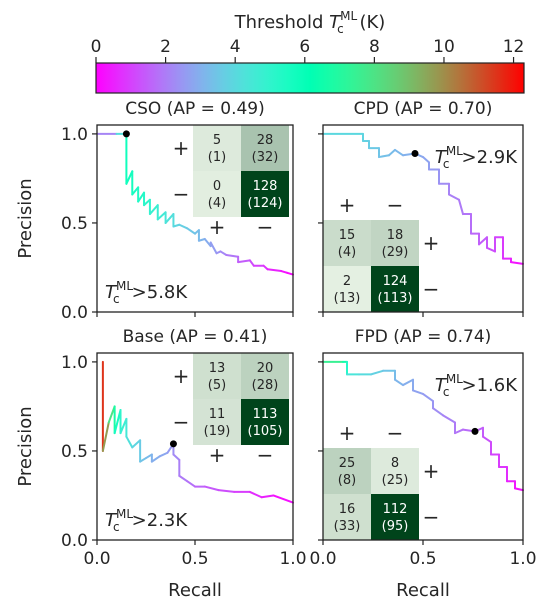  I want to click on confusion-count: 8, so click(395, 463).